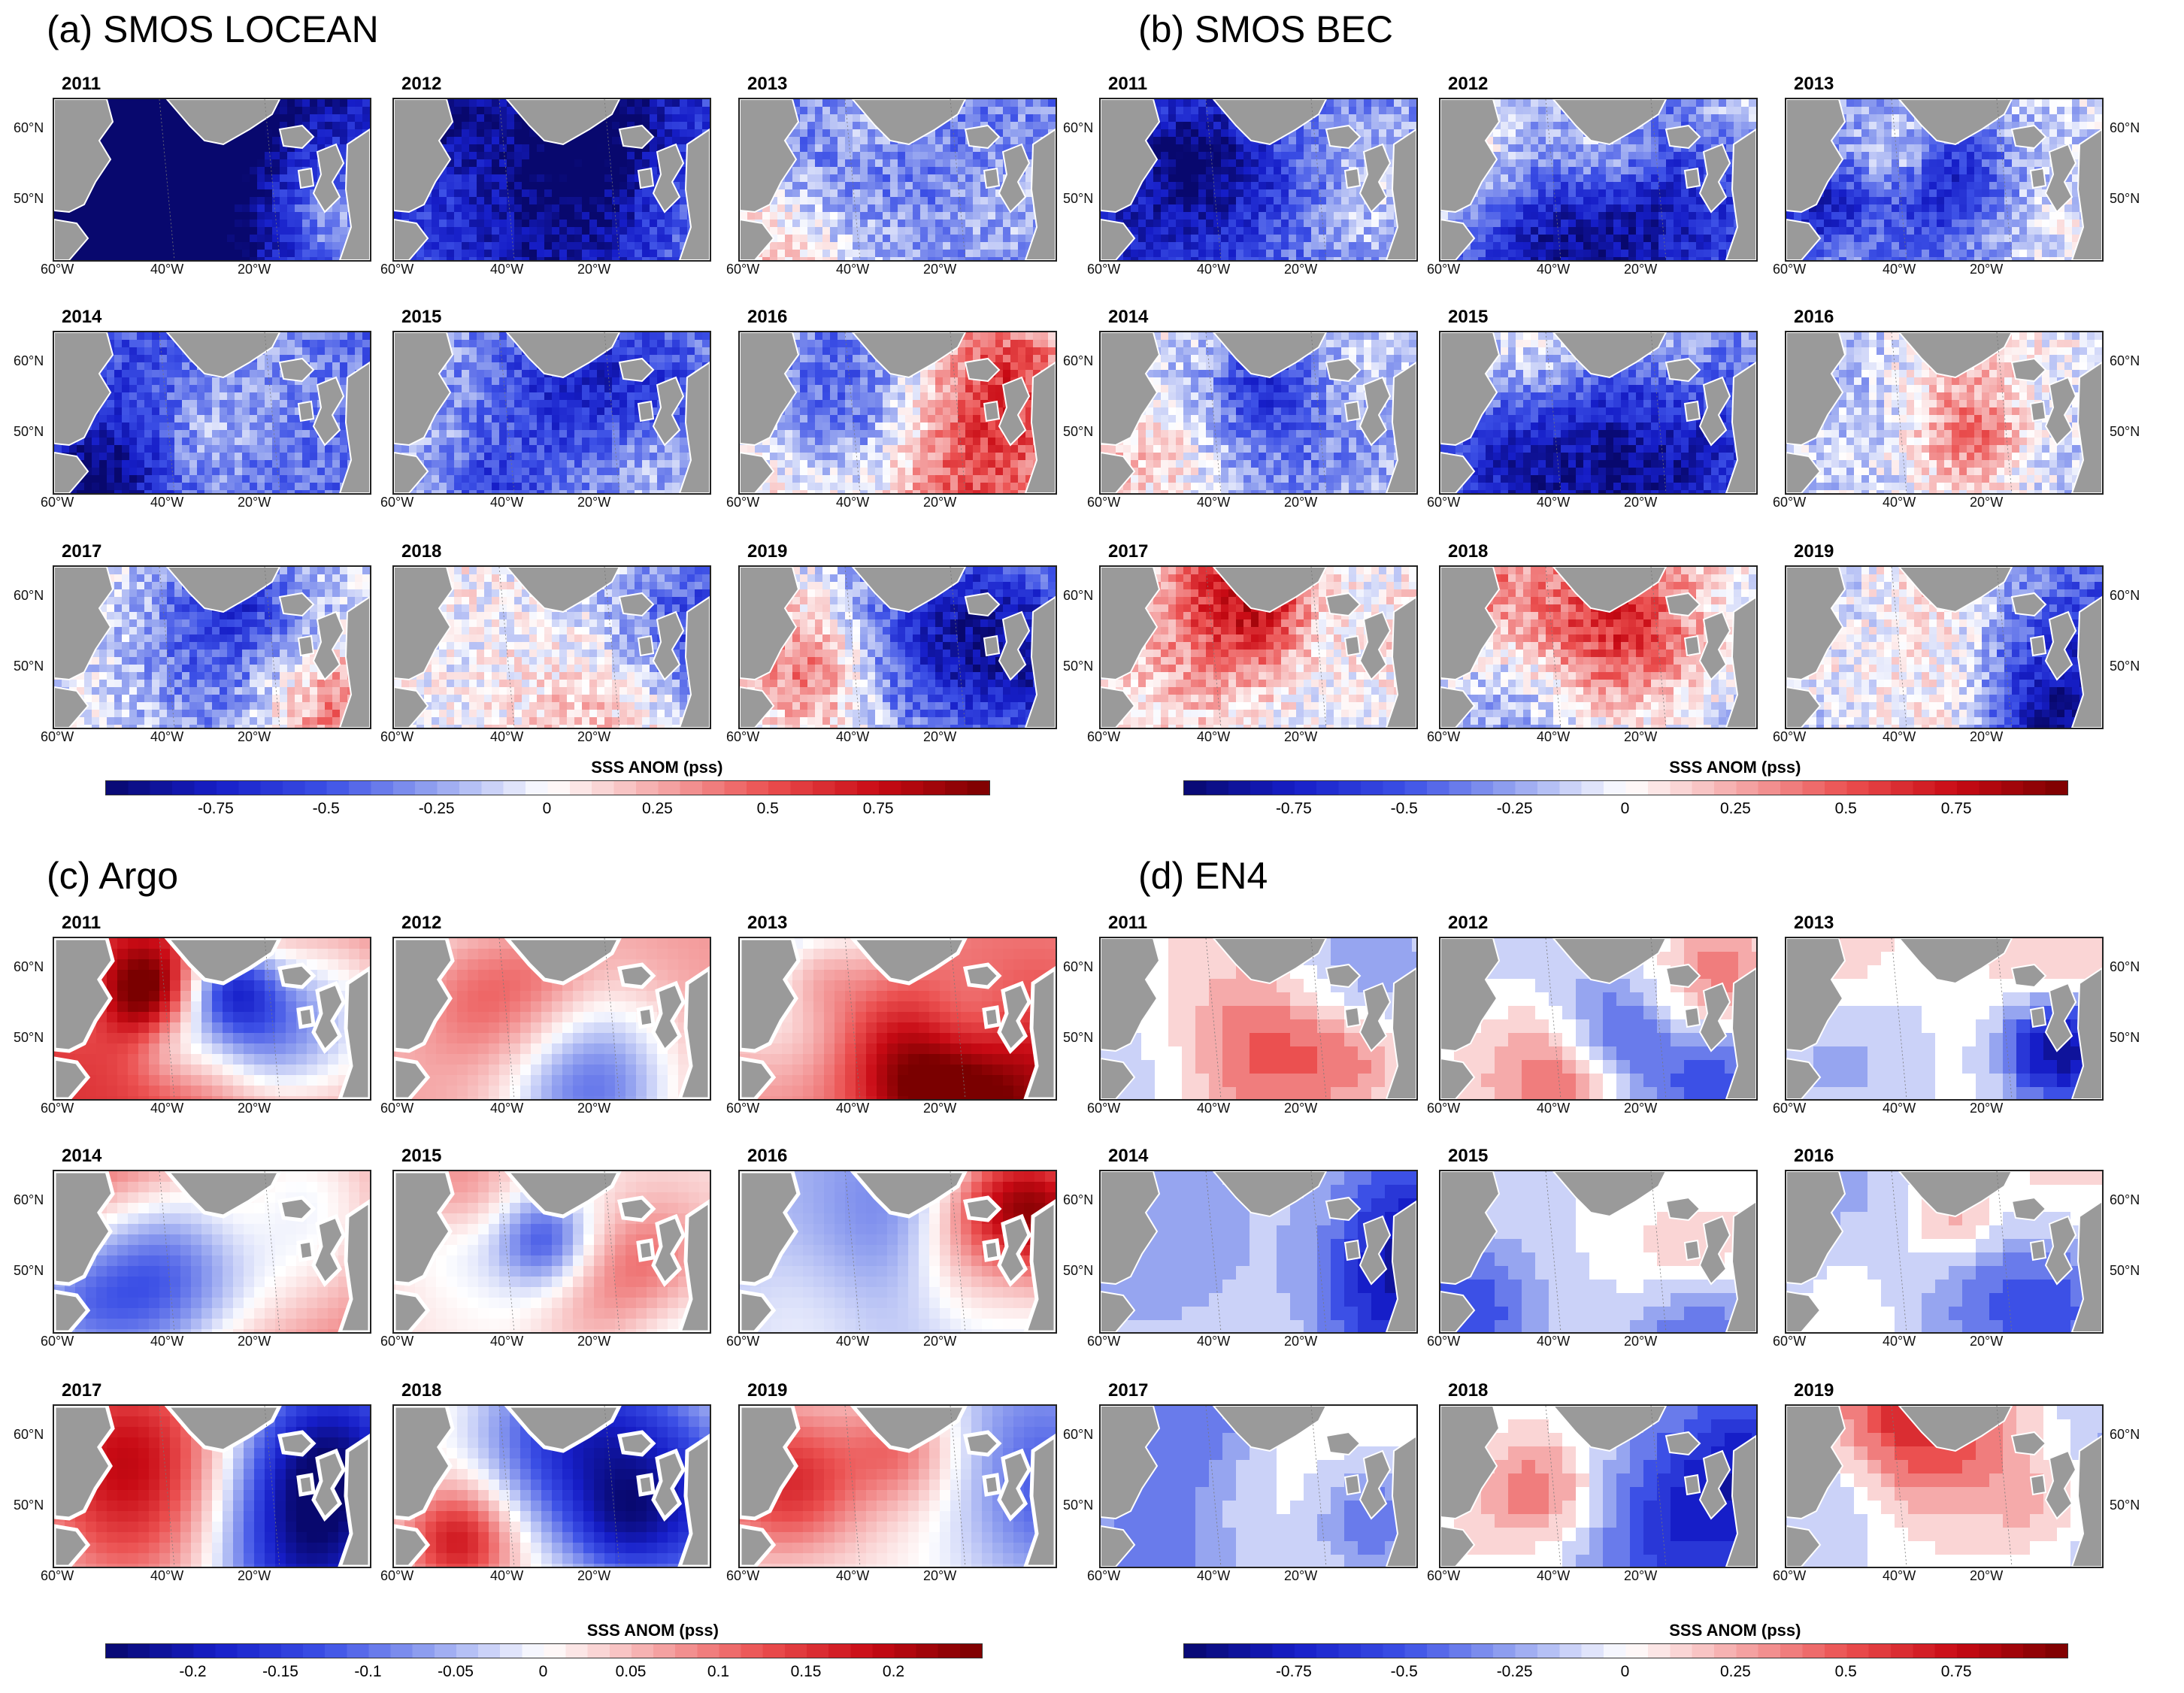 The height and width of the screenshot is (1693, 2184). What do you see at coordinates (1956, 809) in the screenshot?
I see `colorbar-tick: 0.75` at bounding box center [1956, 809].